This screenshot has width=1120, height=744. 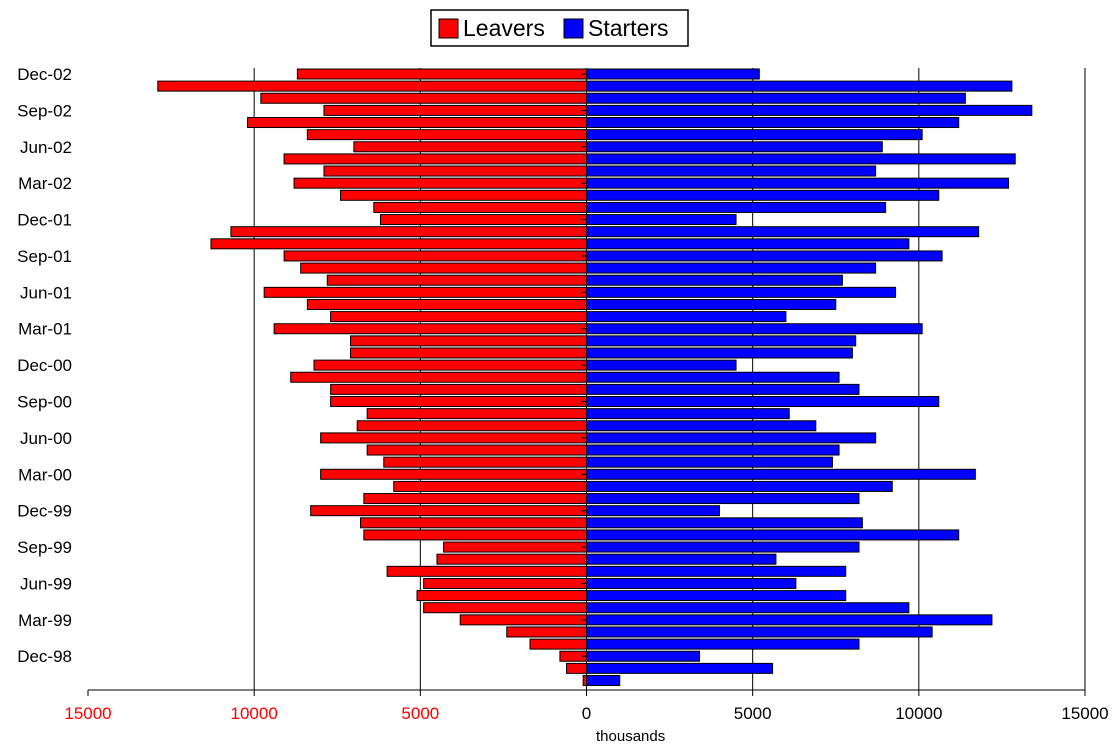 What do you see at coordinates (46, 147) in the screenshot?
I see `y-tick-label: Jun-02` at bounding box center [46, 147].